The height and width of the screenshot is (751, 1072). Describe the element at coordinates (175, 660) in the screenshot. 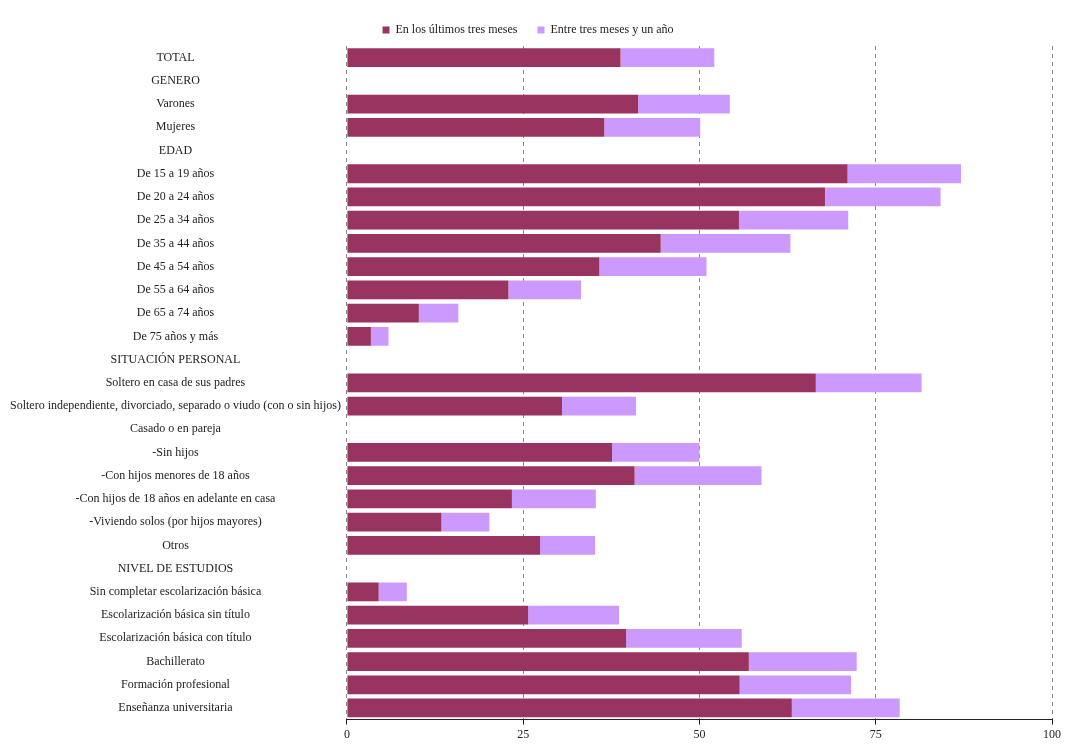

I see `y-tick-label: Bachillerato` at that location.